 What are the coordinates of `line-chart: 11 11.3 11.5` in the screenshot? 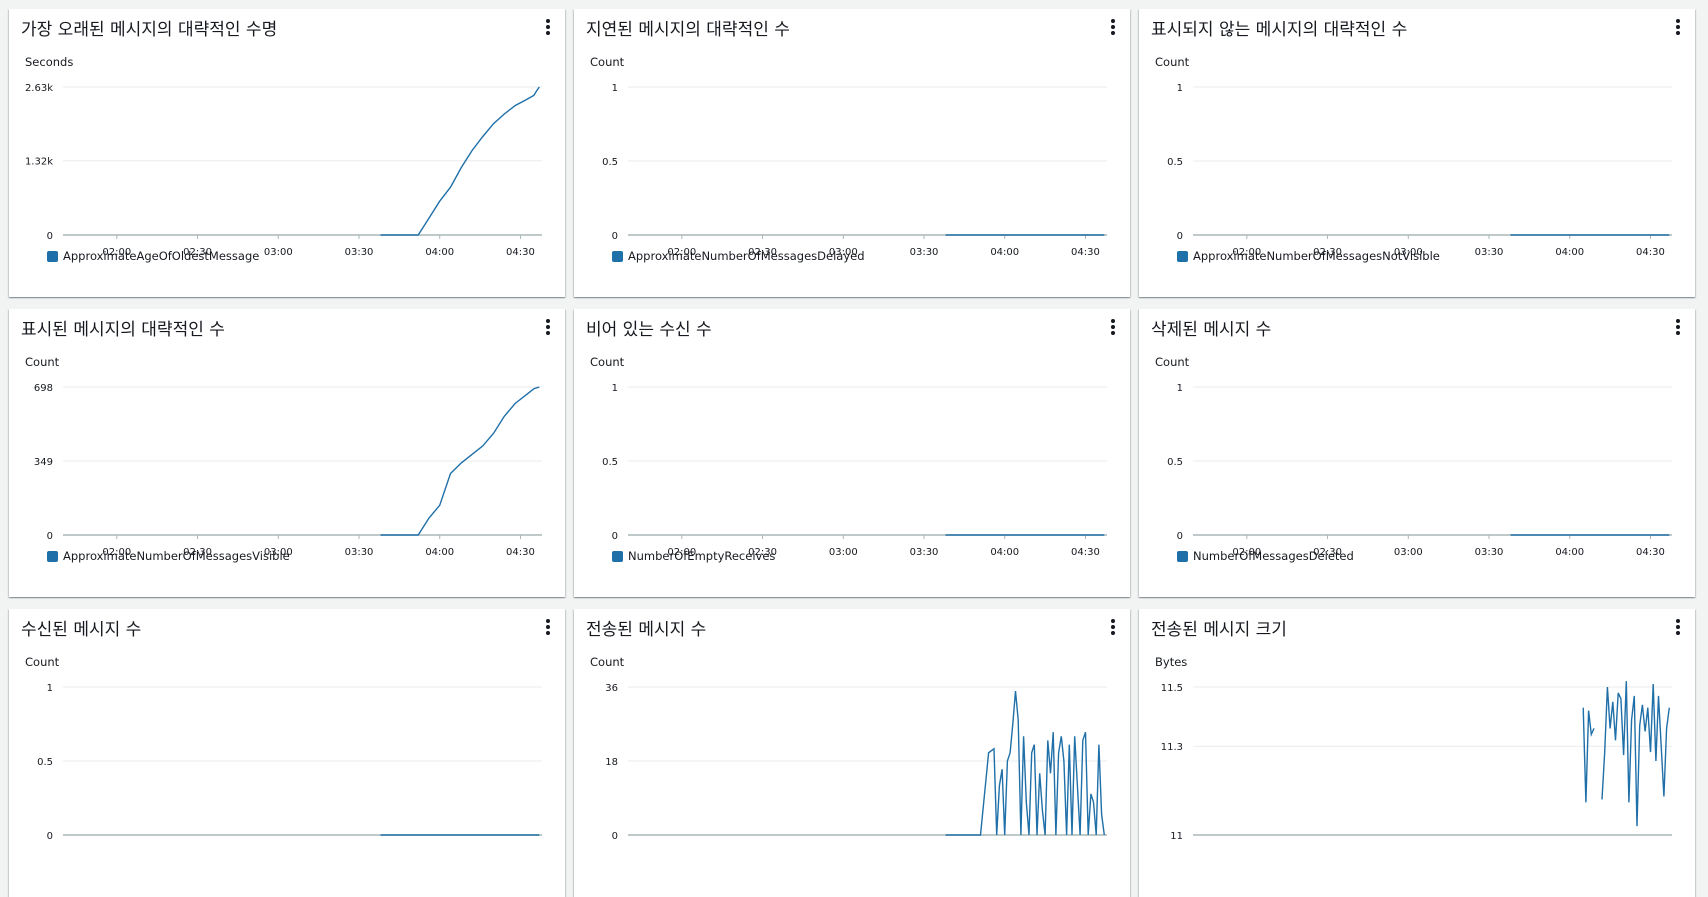 It's located at (1417, 753).